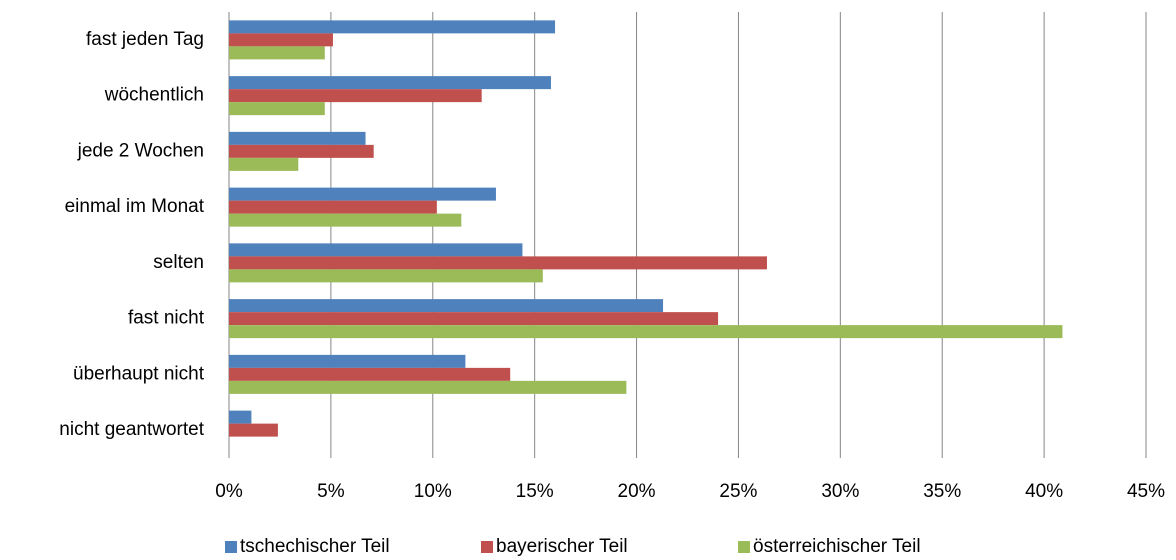  Describe the element at coordinates (229, 491) in the screenshot. I see `x-tick-label: 0%` at that location.